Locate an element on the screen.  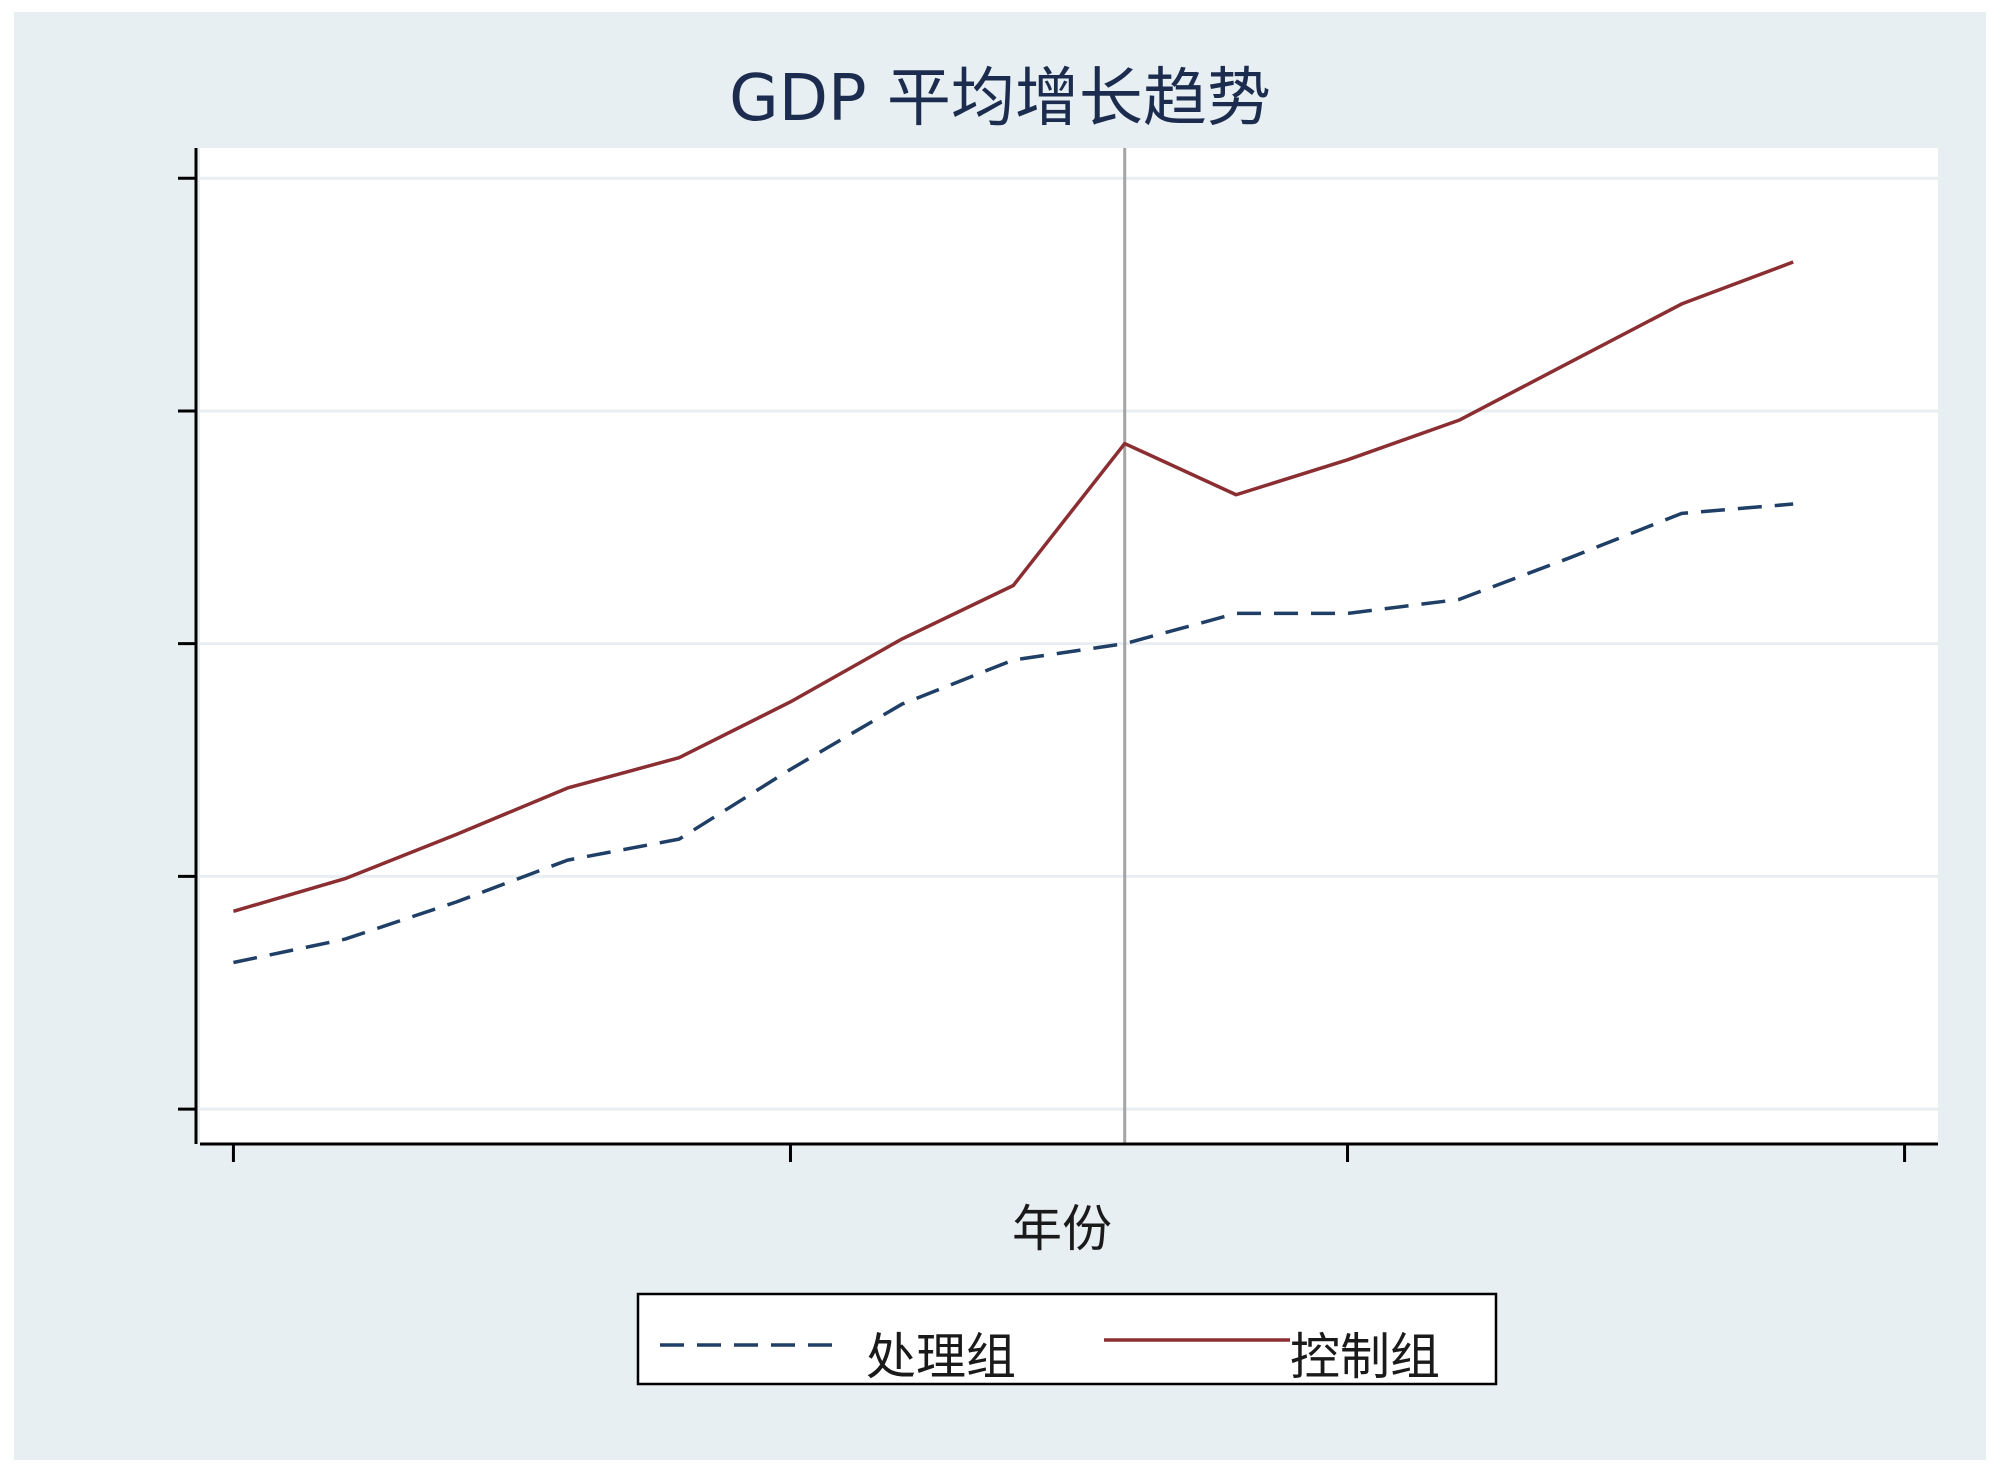
legend: 处理组 控制组 is located at coordinates (1067, 1339).